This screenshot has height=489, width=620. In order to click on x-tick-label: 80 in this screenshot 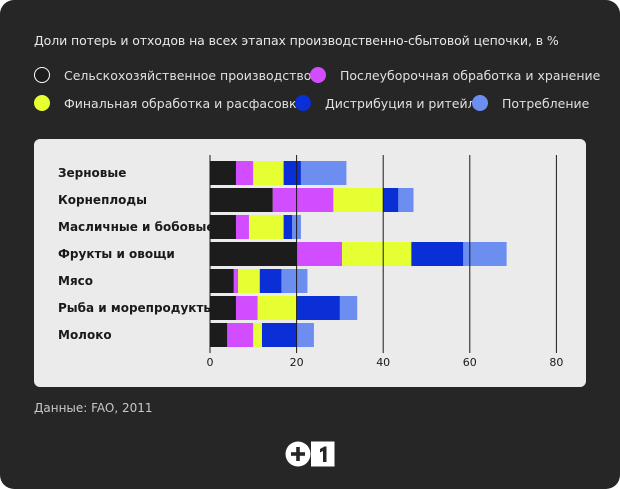, I will do `click(556, 362)`.